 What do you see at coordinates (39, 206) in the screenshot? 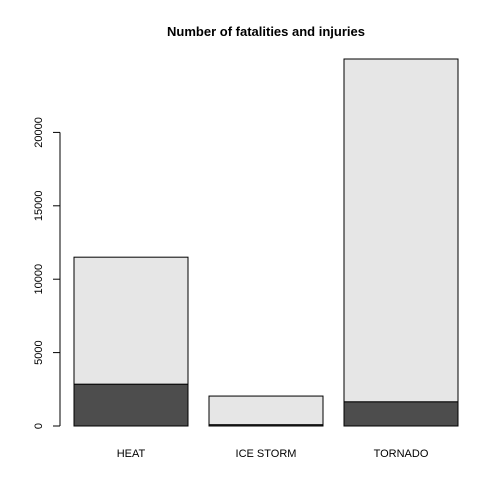
I see `y-tick-label: 15000` at bounding box center [39, 206].